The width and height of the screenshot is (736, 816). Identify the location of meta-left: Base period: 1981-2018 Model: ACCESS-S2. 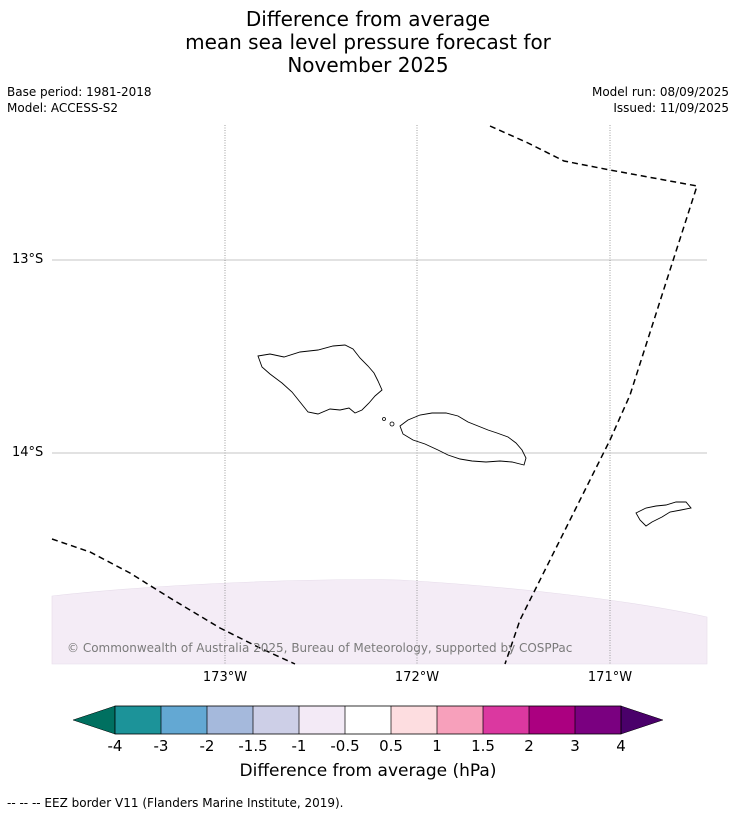
(79, 100).